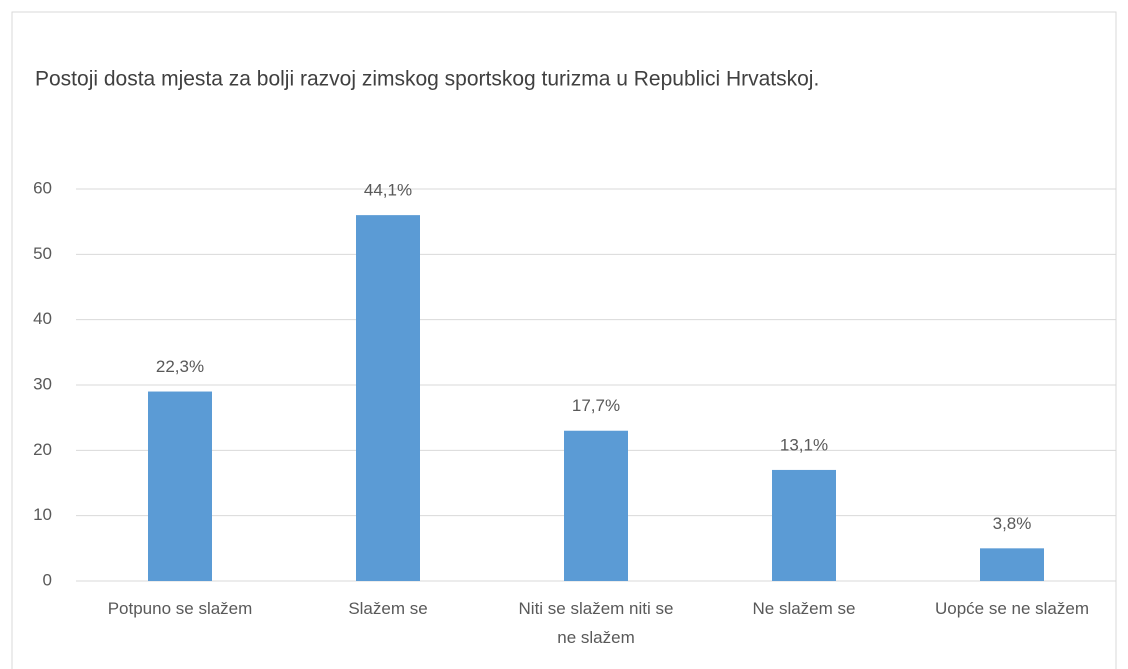  Describe the element at coordinates (42, 253) in the screenshot. I see `y-tick-label: 50` at that location.